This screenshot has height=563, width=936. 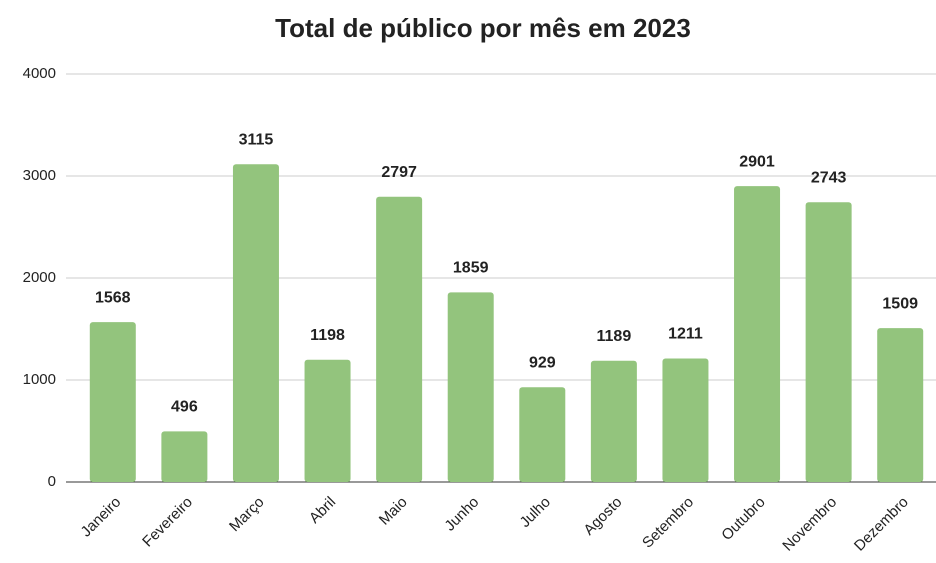 What do you see at coordinates (602, 516) in the screenshot?
I see `x-tick-label: Agosto` at bounding box center [602, 516].